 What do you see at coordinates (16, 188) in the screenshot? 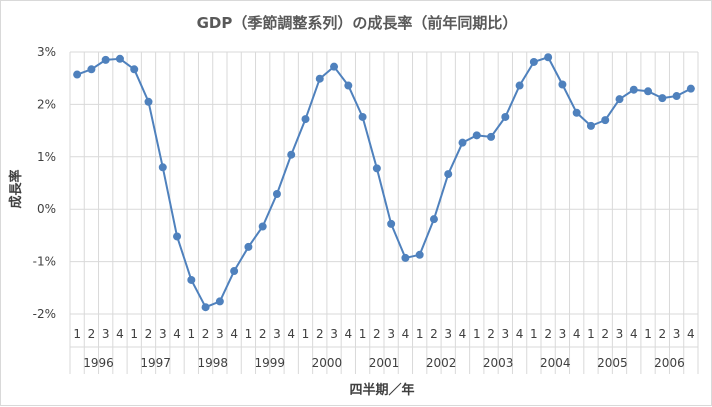
I see `y-axis-title: 成長率` at bounding box center [16, 188].